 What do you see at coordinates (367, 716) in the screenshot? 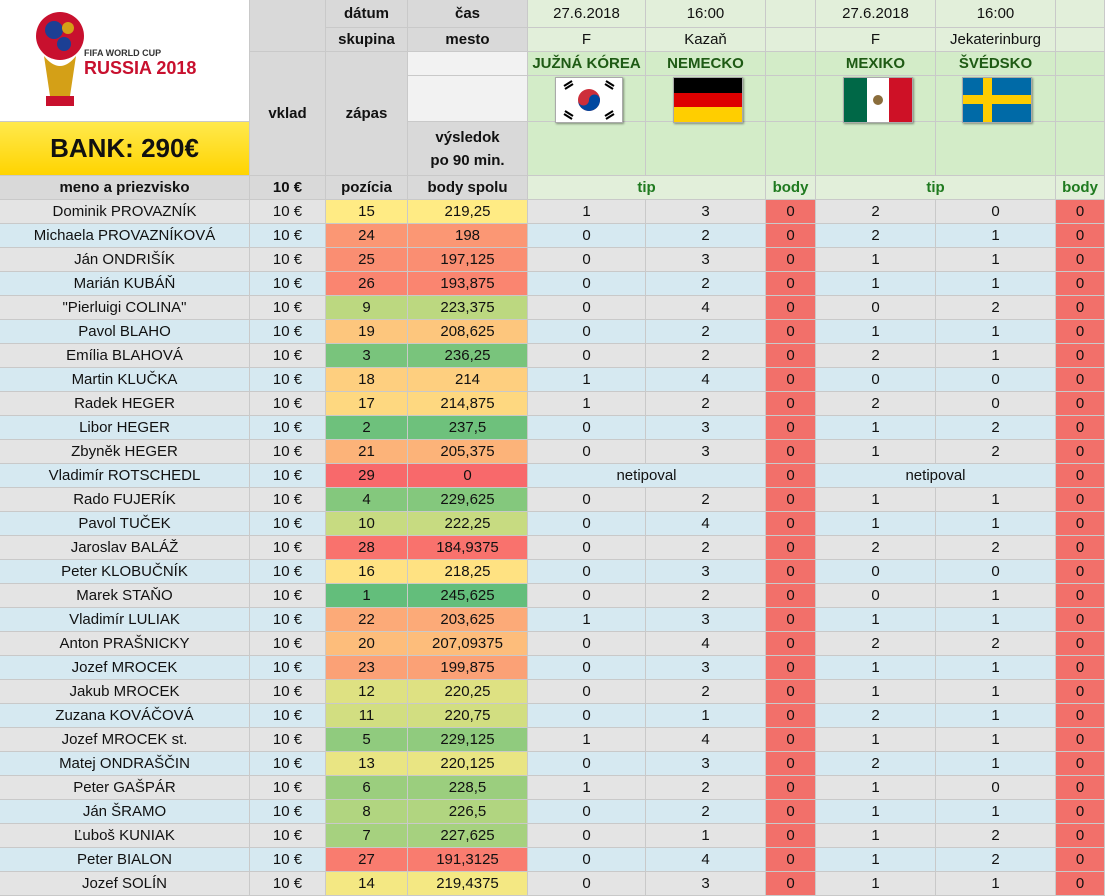
I see `participant-position: 11` at bounding box center [367, 716].